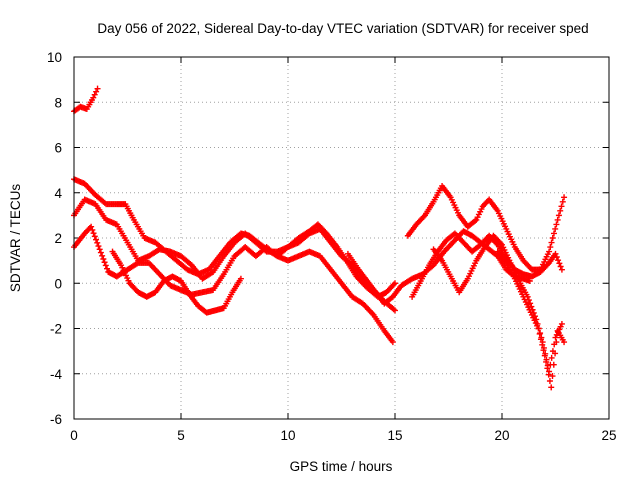 The image size is (640, 480). What do you see at coordinates (608, 435) in the screenshot?
I see `x-tick-label: 25` at bounding box center [608, 435].